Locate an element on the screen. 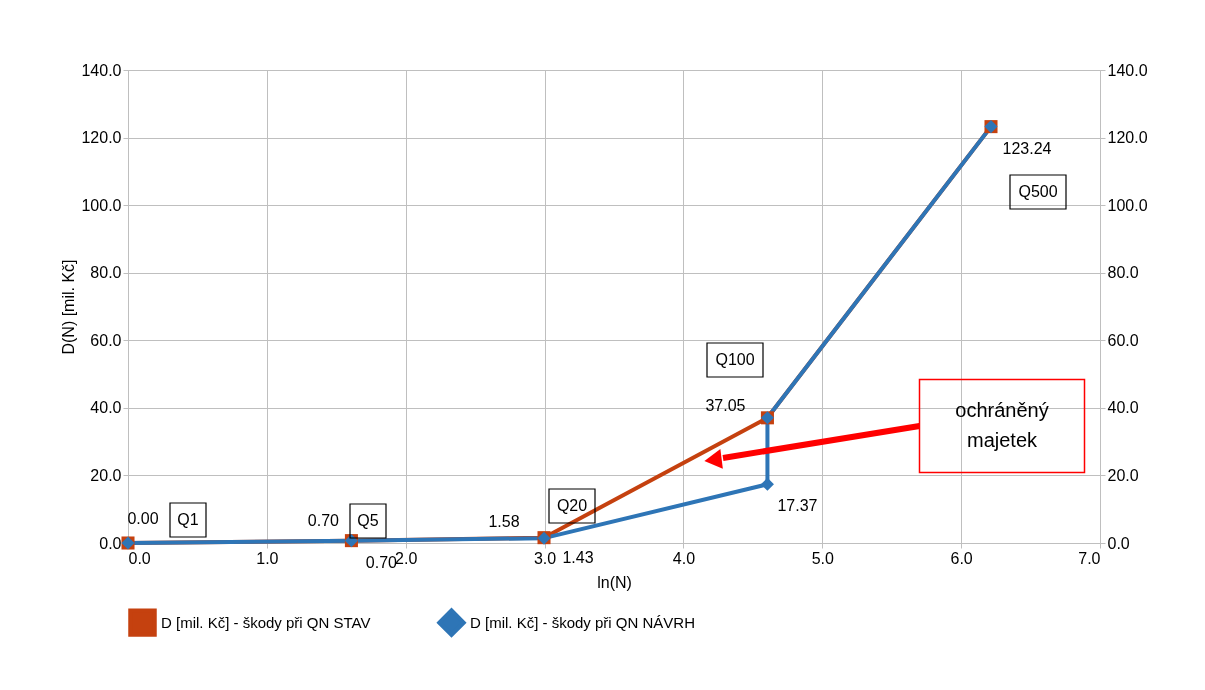 This screenshot has height=690, width=1205. y-tick-label: 100.0 is located at coordinates (101, 205).